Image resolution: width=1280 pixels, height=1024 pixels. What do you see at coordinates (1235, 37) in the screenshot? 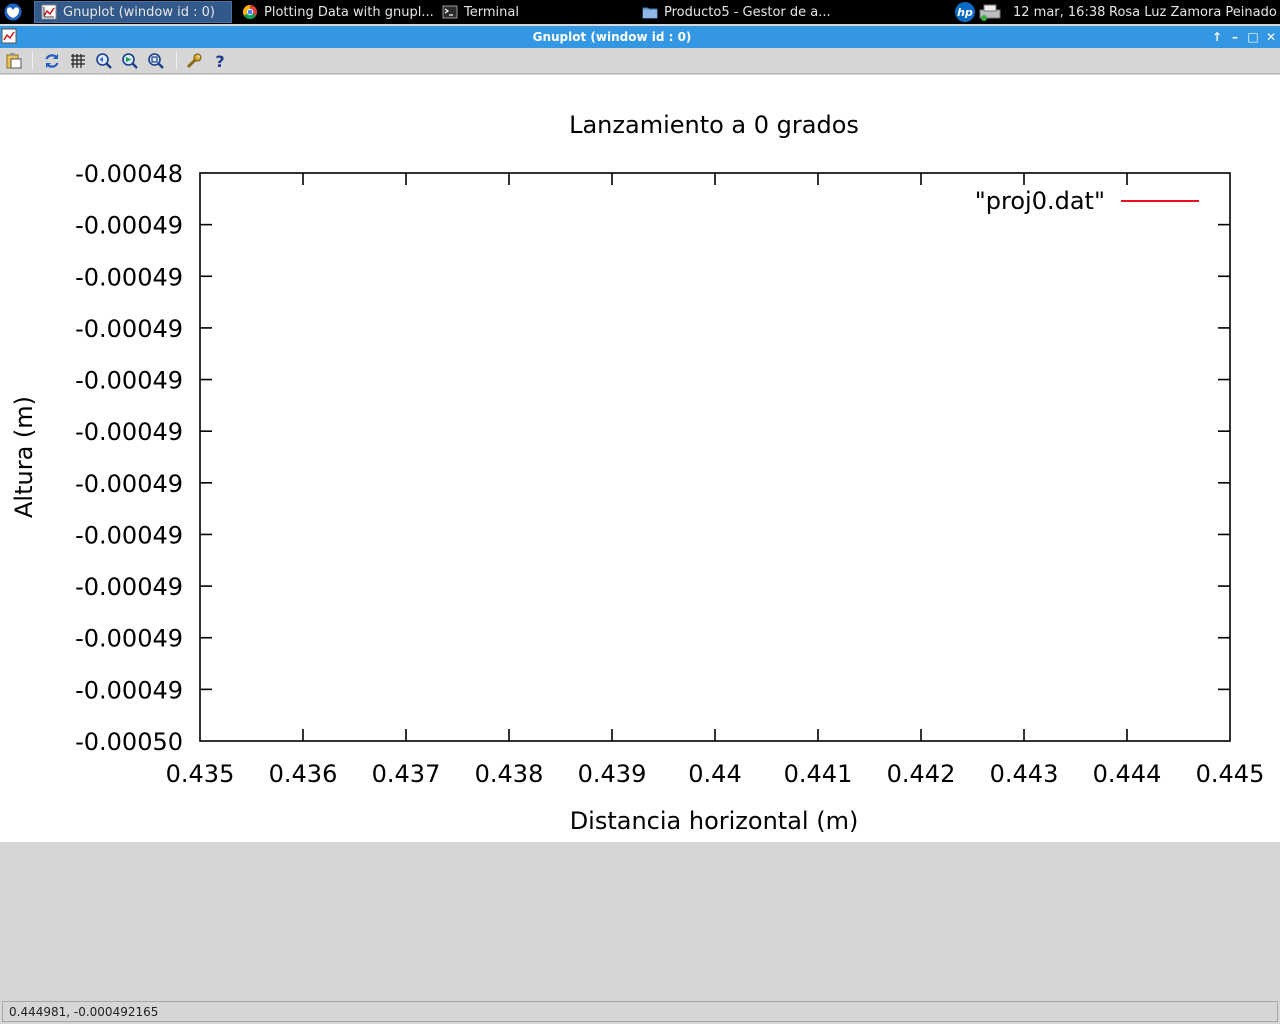
I see `minimize-button: –` at bounding box center [1235, 37].